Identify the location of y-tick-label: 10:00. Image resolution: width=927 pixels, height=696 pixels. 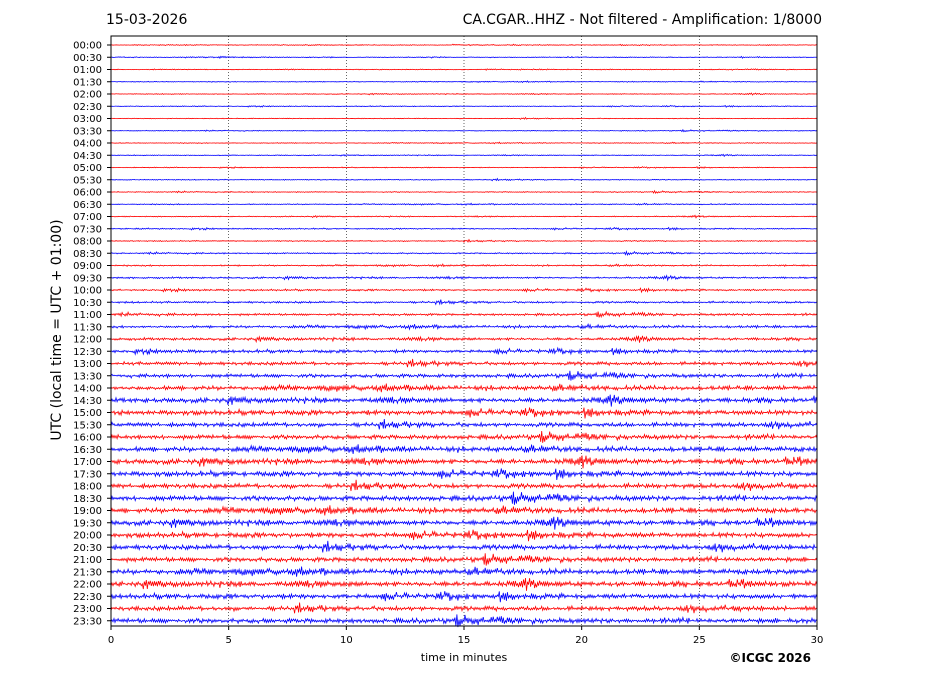
(87, 291).